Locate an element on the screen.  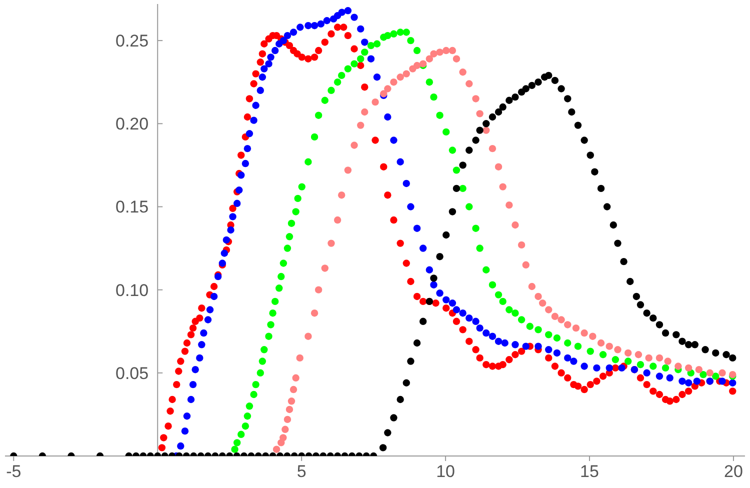
x-tick-label: 5 is located at coordinates (301, 471).